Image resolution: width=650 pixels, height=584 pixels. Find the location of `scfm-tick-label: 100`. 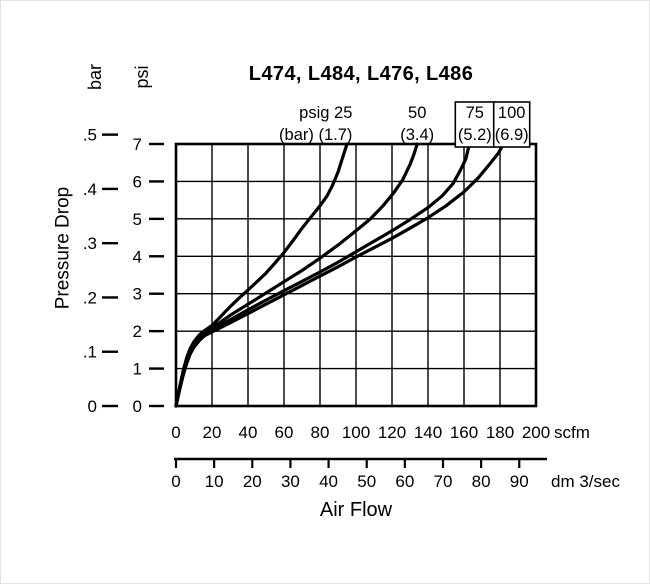

scfm-tick-label: 100 is located at coordinates (356, 432).